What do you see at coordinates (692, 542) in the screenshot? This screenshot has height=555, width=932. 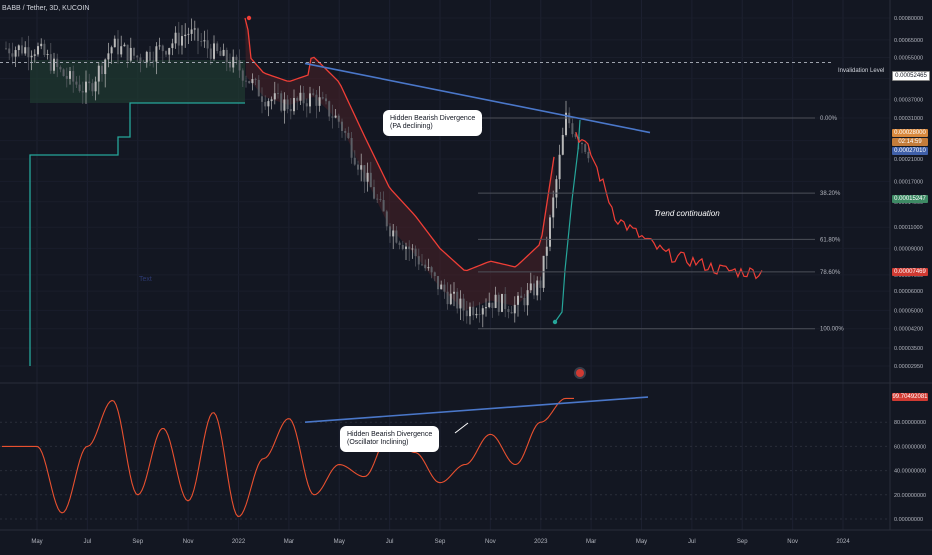 I see `time-tick-label: Jul` at bounding box center [692, 542].